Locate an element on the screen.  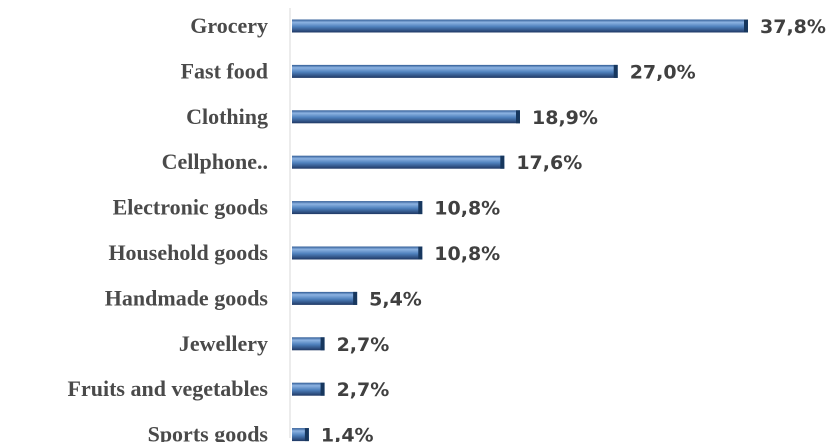
category-label: Handmade goods is located at coordinates (187, 297).